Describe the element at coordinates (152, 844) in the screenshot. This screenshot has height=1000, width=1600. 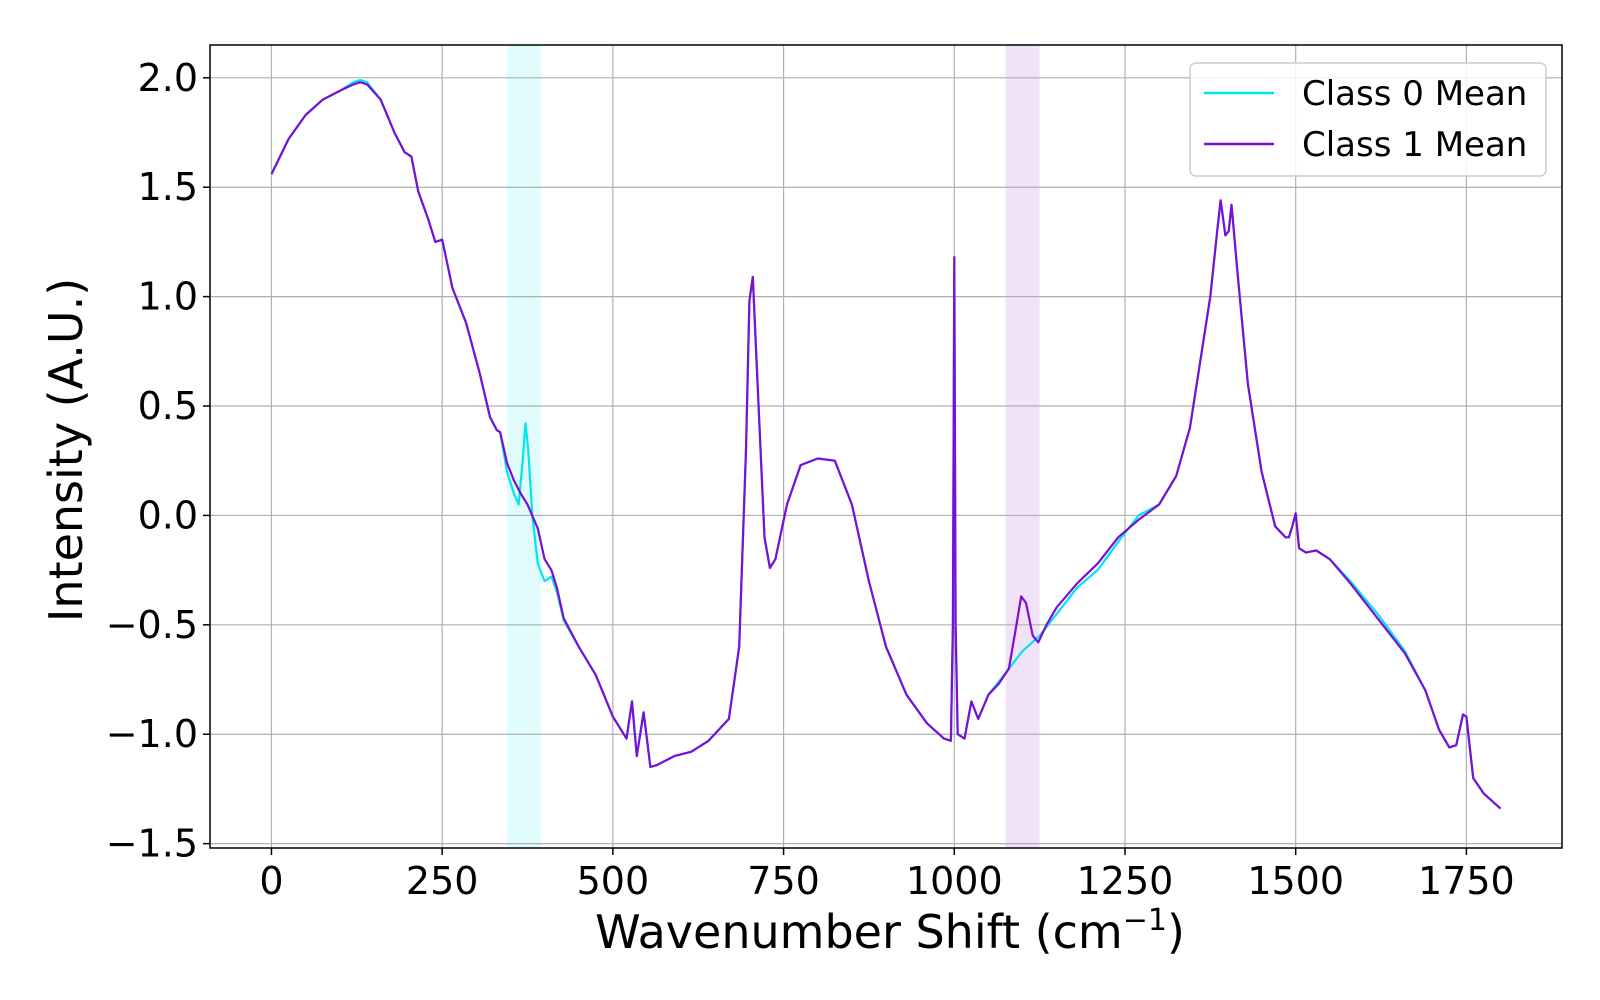
I see `y-tick-label: −1.5` at that location.